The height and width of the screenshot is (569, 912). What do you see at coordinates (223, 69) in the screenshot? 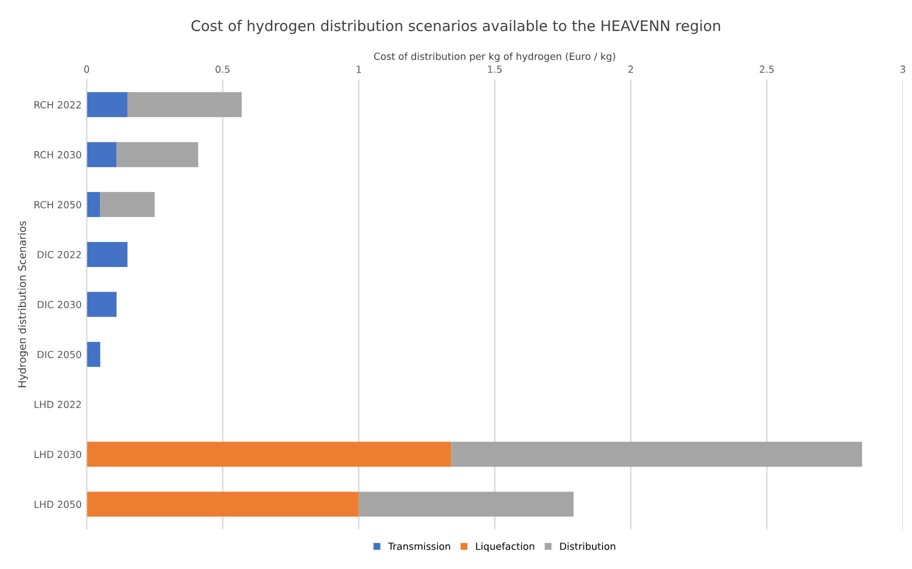
I see `x-tick-label: 0.5` at bounding box center [223, 69].